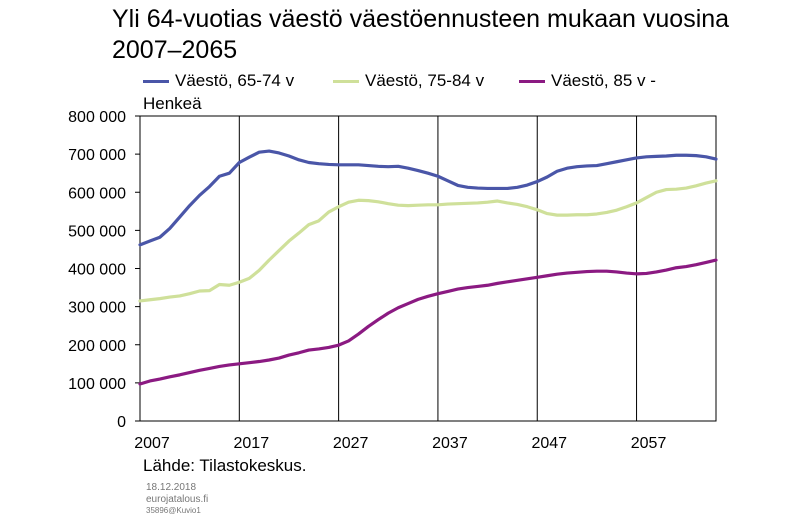  Describe the element at coordinates (351, 443) in the screenshot. I see `x-tick-label-2027: 2027` at that location.